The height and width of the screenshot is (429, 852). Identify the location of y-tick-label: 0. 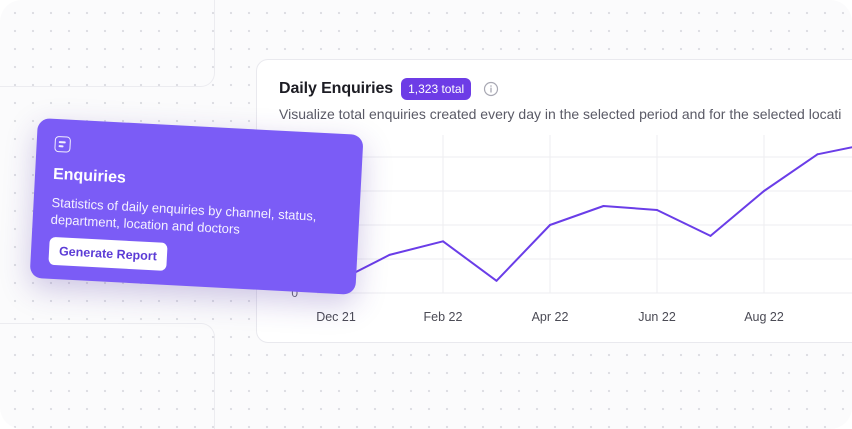
(294, 293).